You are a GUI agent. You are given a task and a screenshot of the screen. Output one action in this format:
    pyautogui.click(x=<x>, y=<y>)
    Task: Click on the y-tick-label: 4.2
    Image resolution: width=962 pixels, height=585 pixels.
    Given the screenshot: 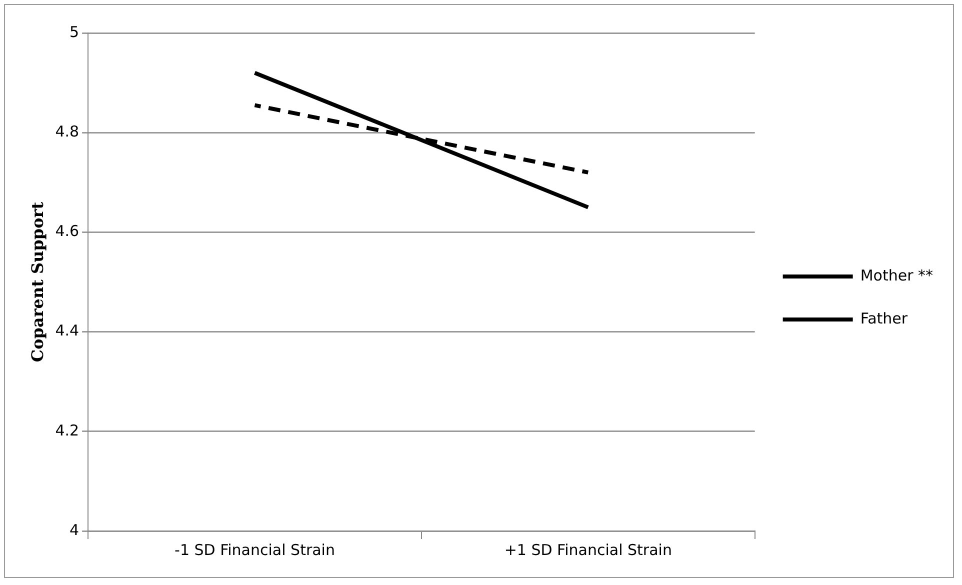 What is the action you would take?
    pyautogui.click(x=67, y=430)
    